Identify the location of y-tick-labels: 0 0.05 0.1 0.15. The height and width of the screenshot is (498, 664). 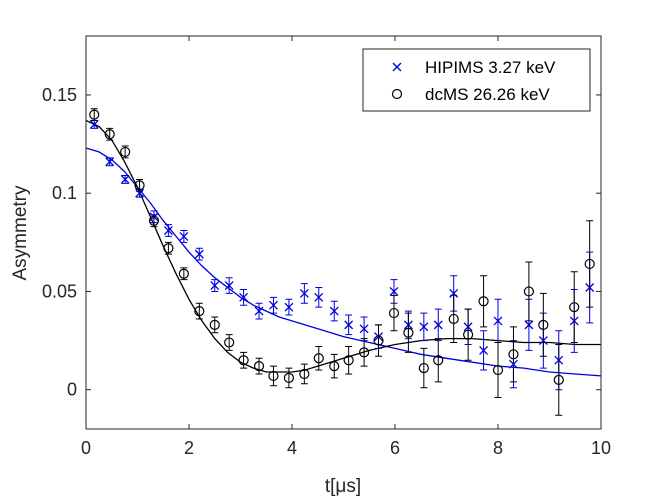
(59, 242).